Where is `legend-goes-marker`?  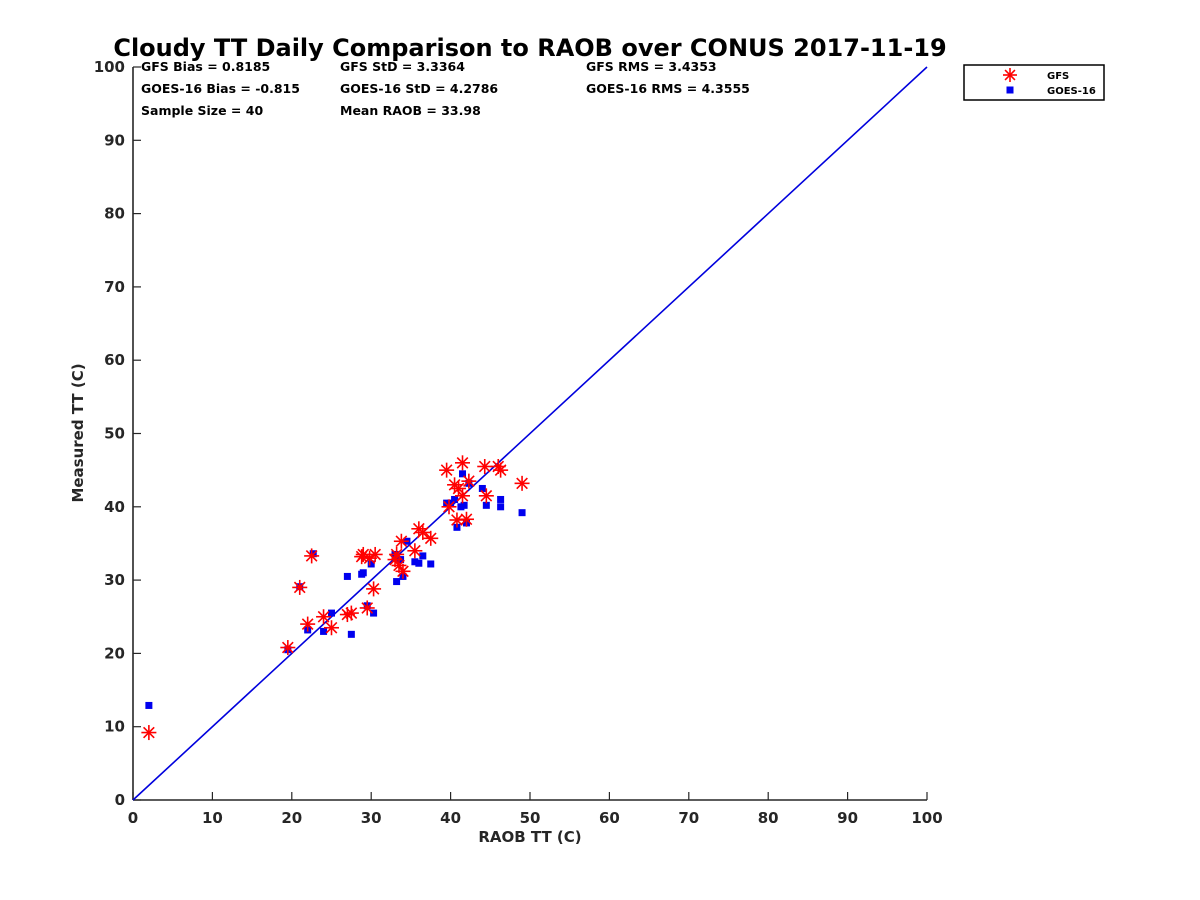
legend-goes-marker is located at coordinates (1010, 90).